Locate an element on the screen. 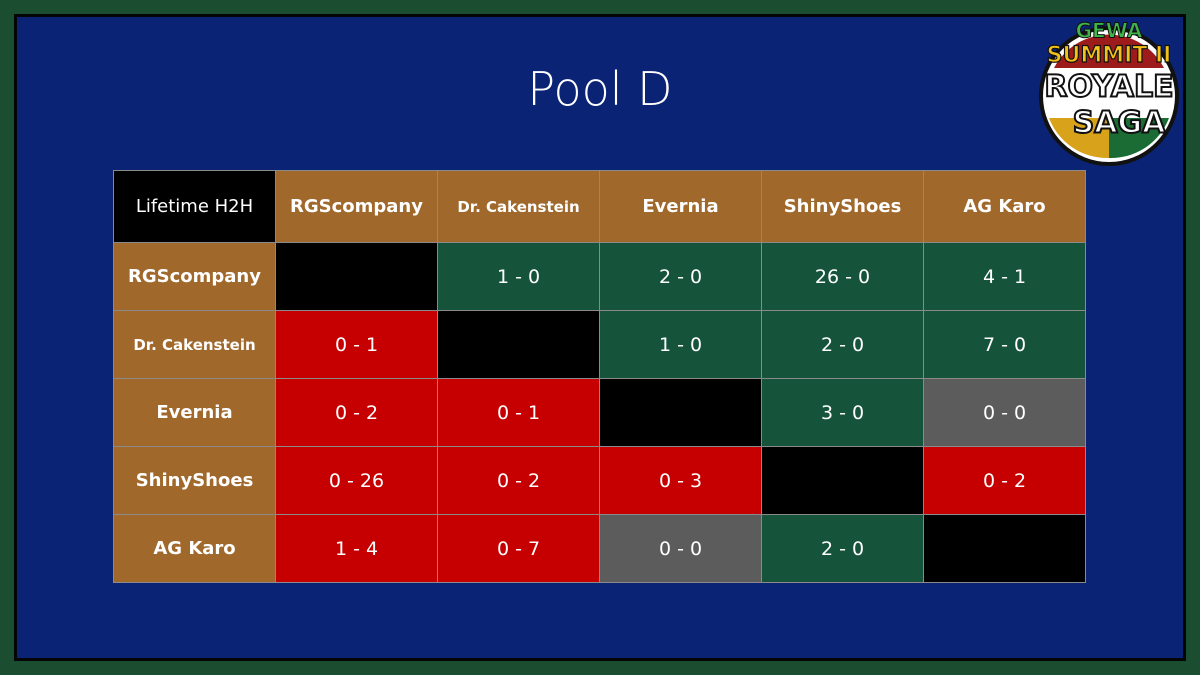  column-header: RGScompany is located at coordinates (356, 206).